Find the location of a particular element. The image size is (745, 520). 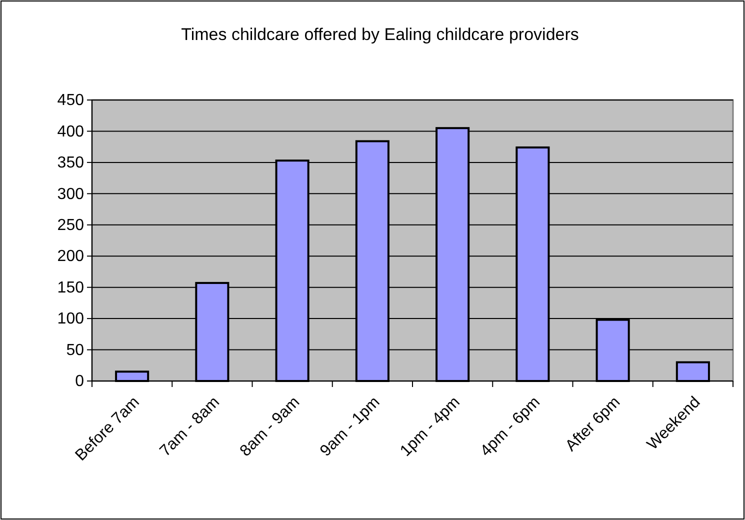

y-tick-label: 200 is located at coordinates (70, 257).